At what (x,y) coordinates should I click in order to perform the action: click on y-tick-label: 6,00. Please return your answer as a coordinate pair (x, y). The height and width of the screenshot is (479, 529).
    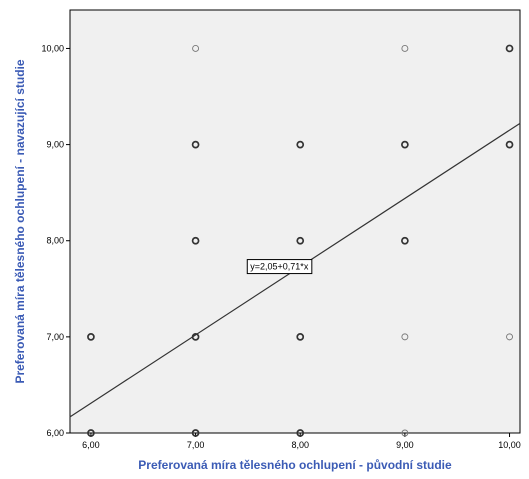
    Looking at the image, I should click on (55, 433).